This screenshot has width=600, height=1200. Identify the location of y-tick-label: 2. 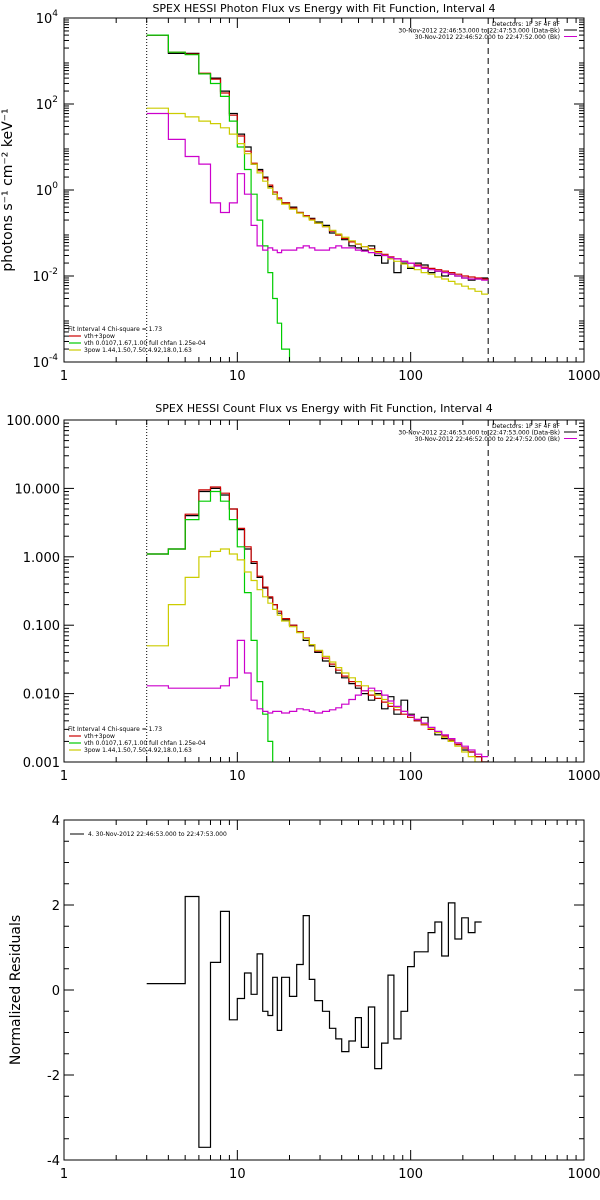
(56, 906).